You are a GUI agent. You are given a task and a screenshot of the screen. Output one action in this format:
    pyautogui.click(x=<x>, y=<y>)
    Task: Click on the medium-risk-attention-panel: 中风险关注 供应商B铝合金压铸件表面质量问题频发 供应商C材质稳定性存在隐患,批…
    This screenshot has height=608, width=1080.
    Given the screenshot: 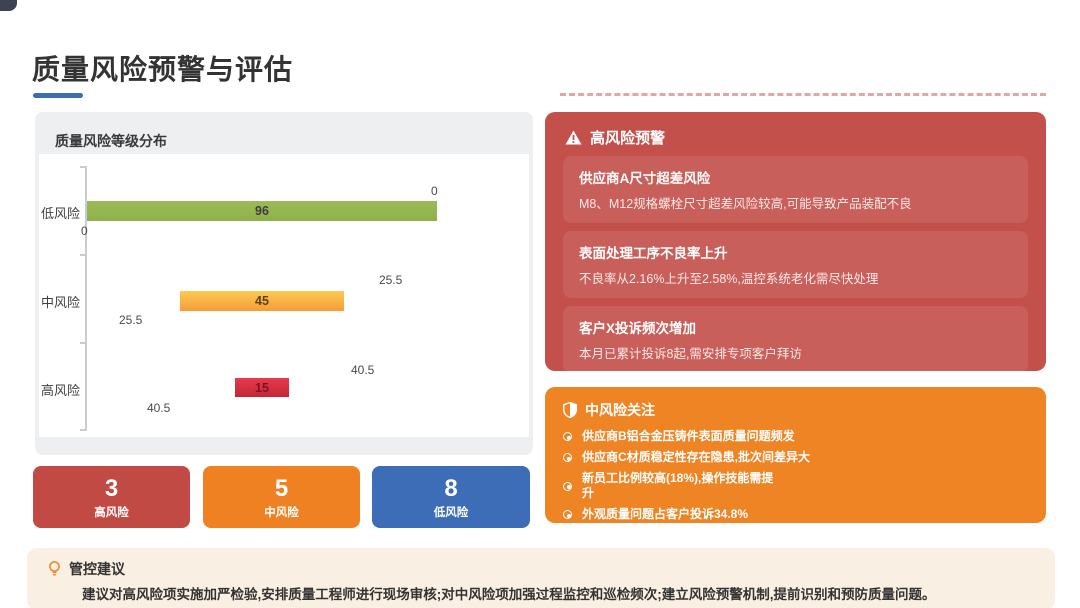 What is the action you would take?
    pyautogui.click(x=795, y=455)
    